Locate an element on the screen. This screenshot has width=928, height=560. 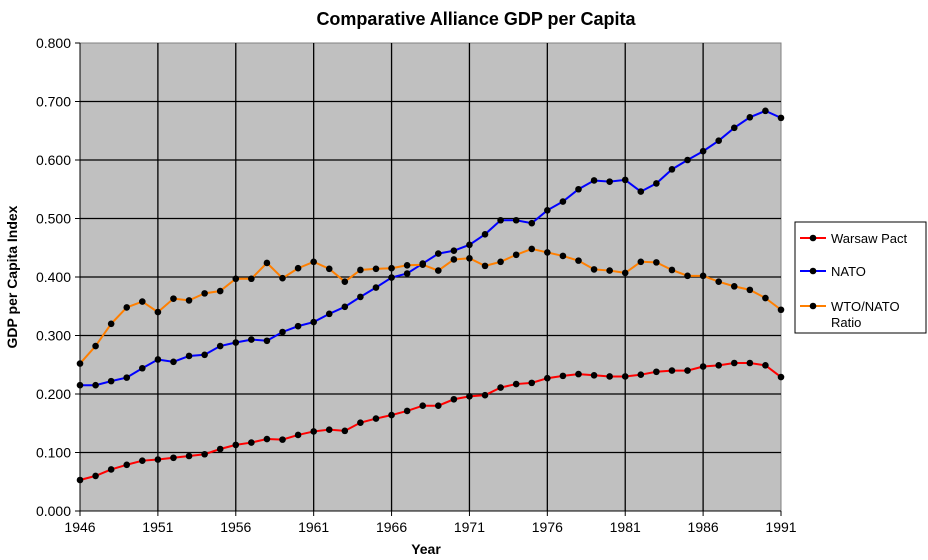
legend-label-warsaw-pact: Warsaw Pact is located at coordinates (869, 238).